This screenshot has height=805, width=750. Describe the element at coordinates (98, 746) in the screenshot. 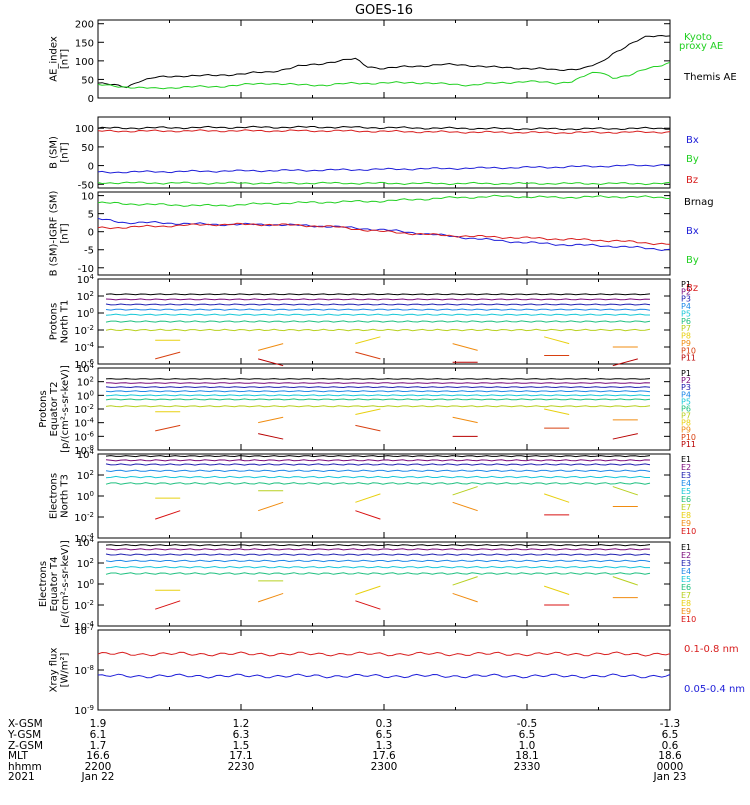

I see `ephemeris-value: 1.7` at that location.